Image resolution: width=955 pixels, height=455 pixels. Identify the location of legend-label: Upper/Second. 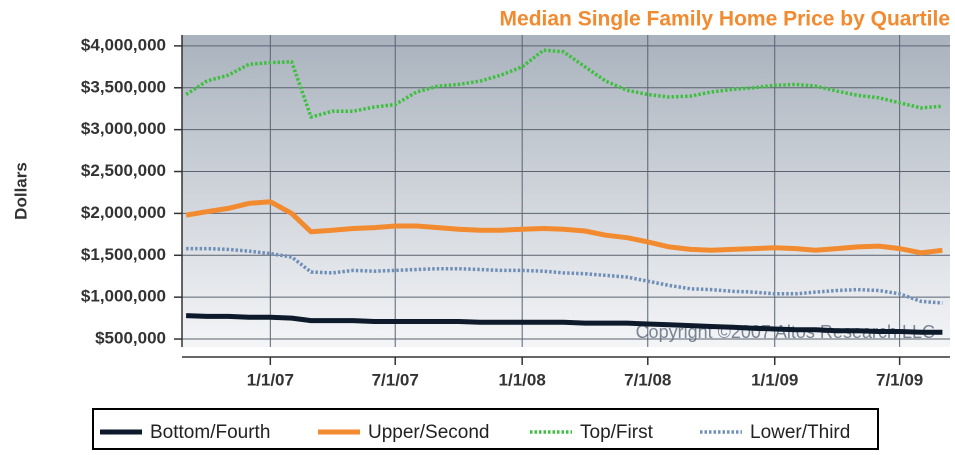
(428, 432).